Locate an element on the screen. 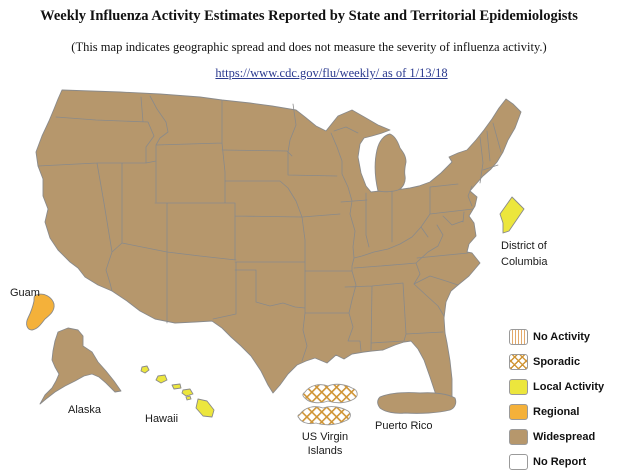 The image size is (618, 476). us-virgin-islands-shape-south is located at coordinates (324, 416).